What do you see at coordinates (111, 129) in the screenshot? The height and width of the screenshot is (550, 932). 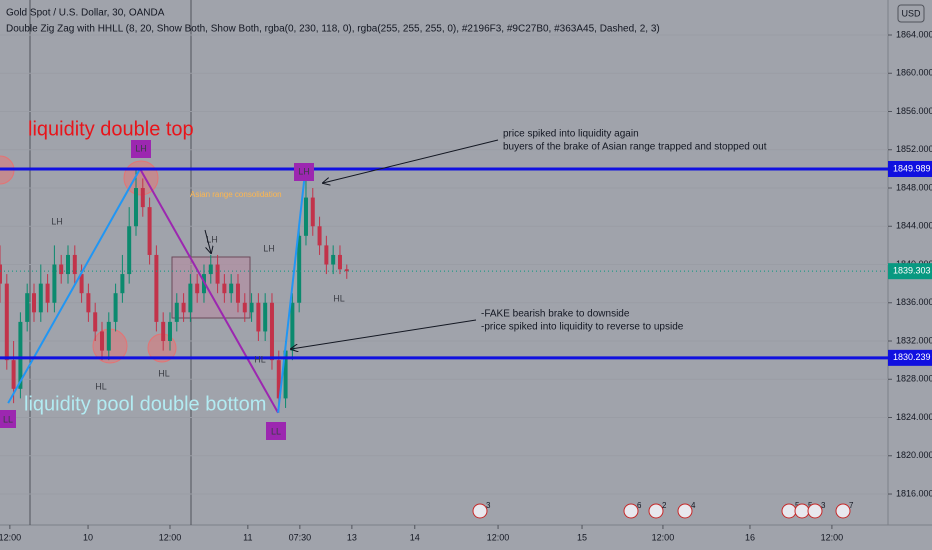 I see `annotation-double-top: liquidity double top` at bounding box center [111, 129].